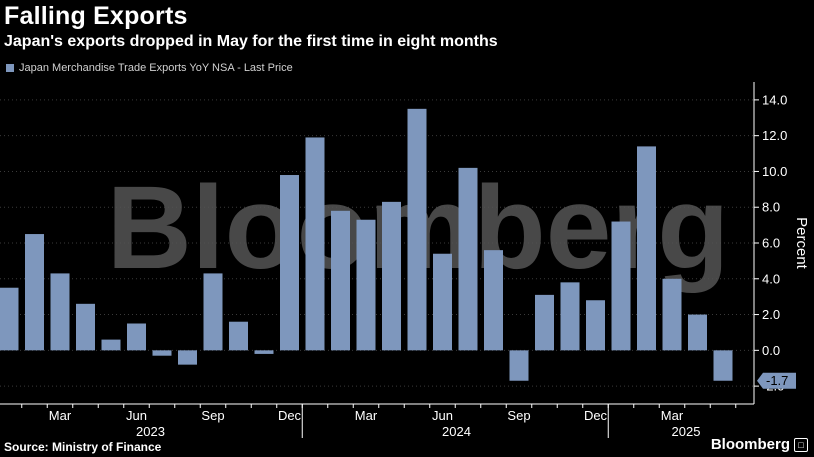 This screenshot has height=457, width=814. Describe the element at coordinates (686, 431) in the screenshot. I see `x-year-label: 2025` at that location.